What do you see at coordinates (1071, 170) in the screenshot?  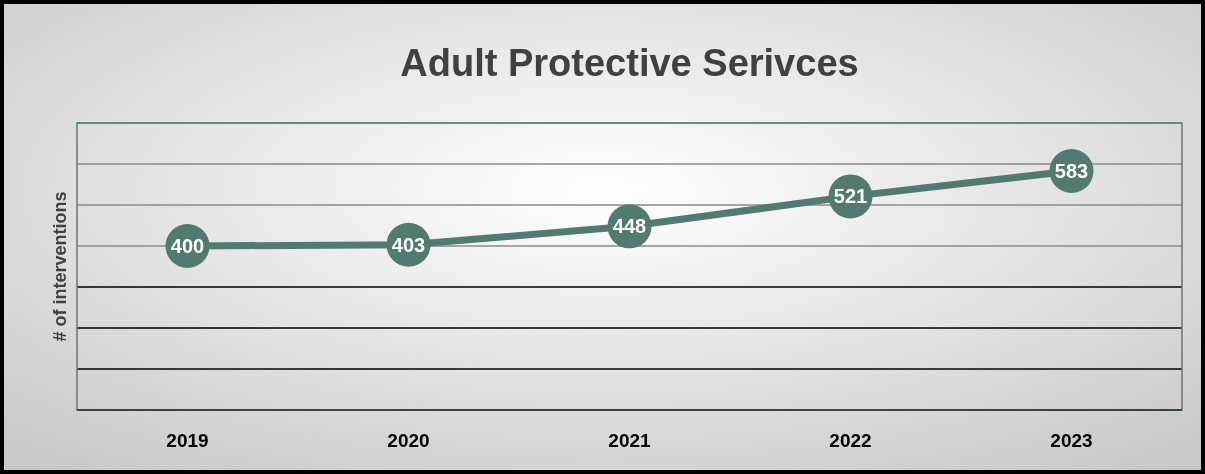 I see `data-label: 583` at bounding box center [1071, 170].